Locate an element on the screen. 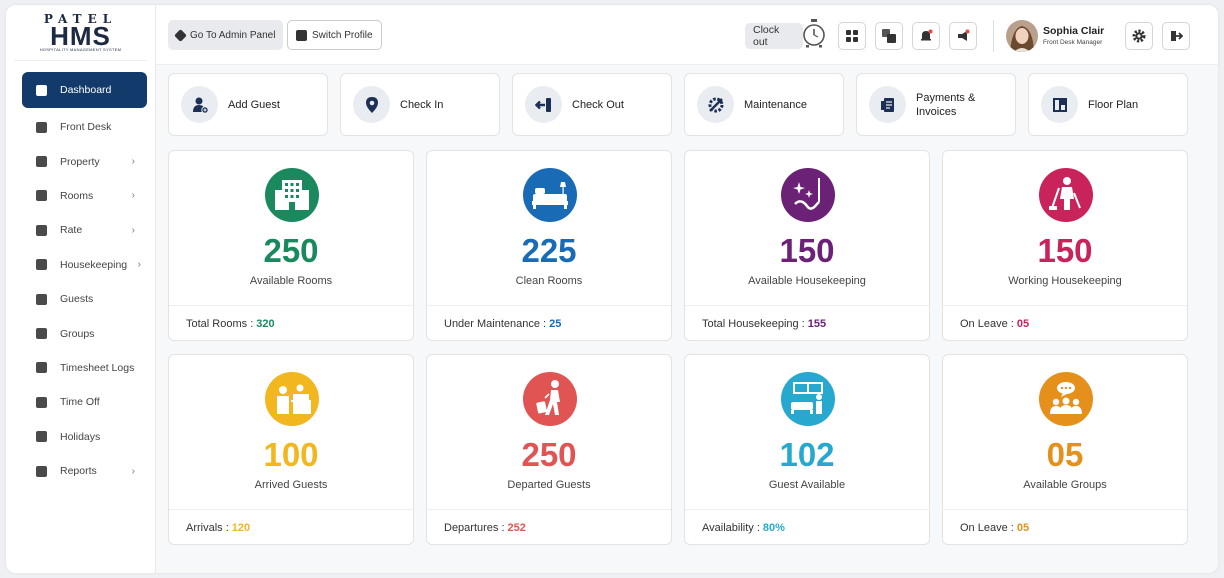 Image resolution: width=1224 pixels, height=578 pixels. luggage-walker-icon is located at coordinates (550, 399).